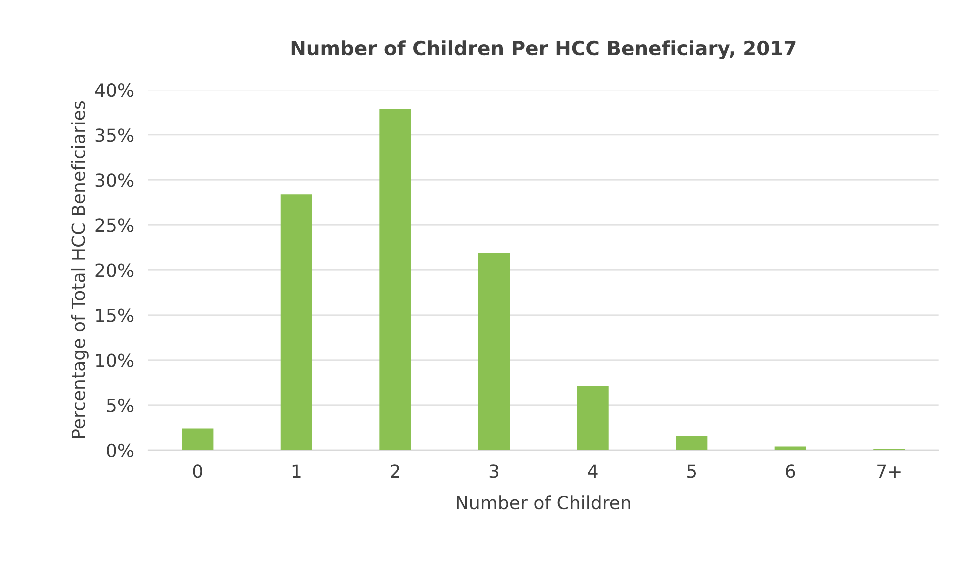 The height and width of the screenshot is (563, 958). What do you see at coordinates (120, 451) in the screenshot?
I see `y-tick-label: 0%` at bounding box center [120, 451].